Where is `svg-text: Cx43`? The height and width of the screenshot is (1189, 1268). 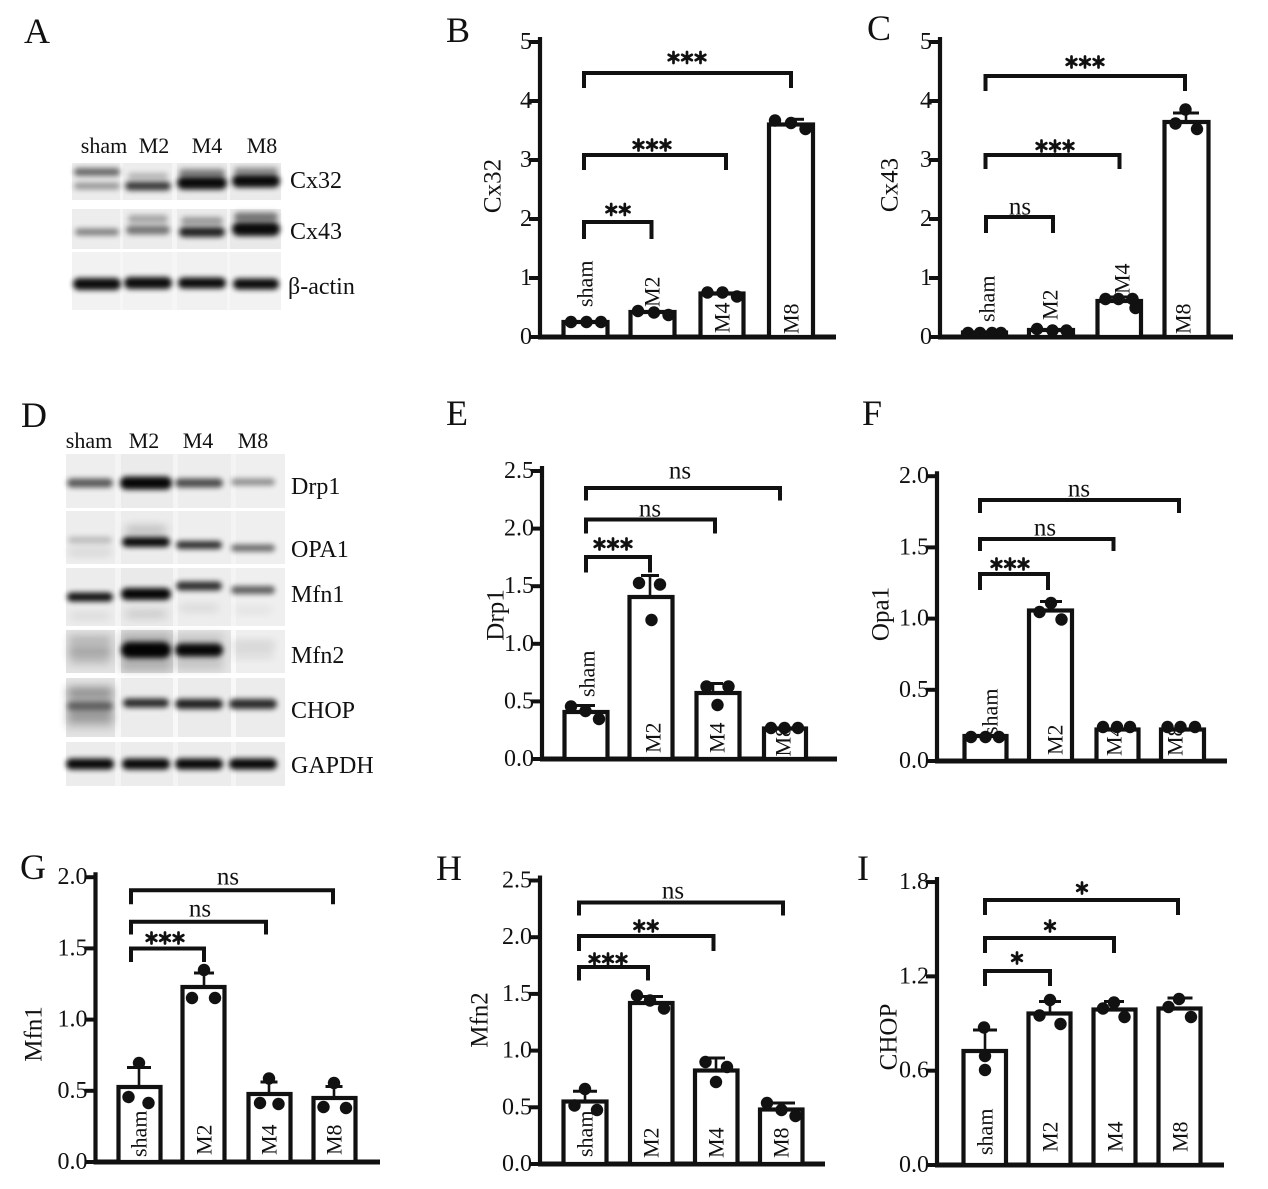
svg-text: Cx43 is located at coordinates (890, 185).